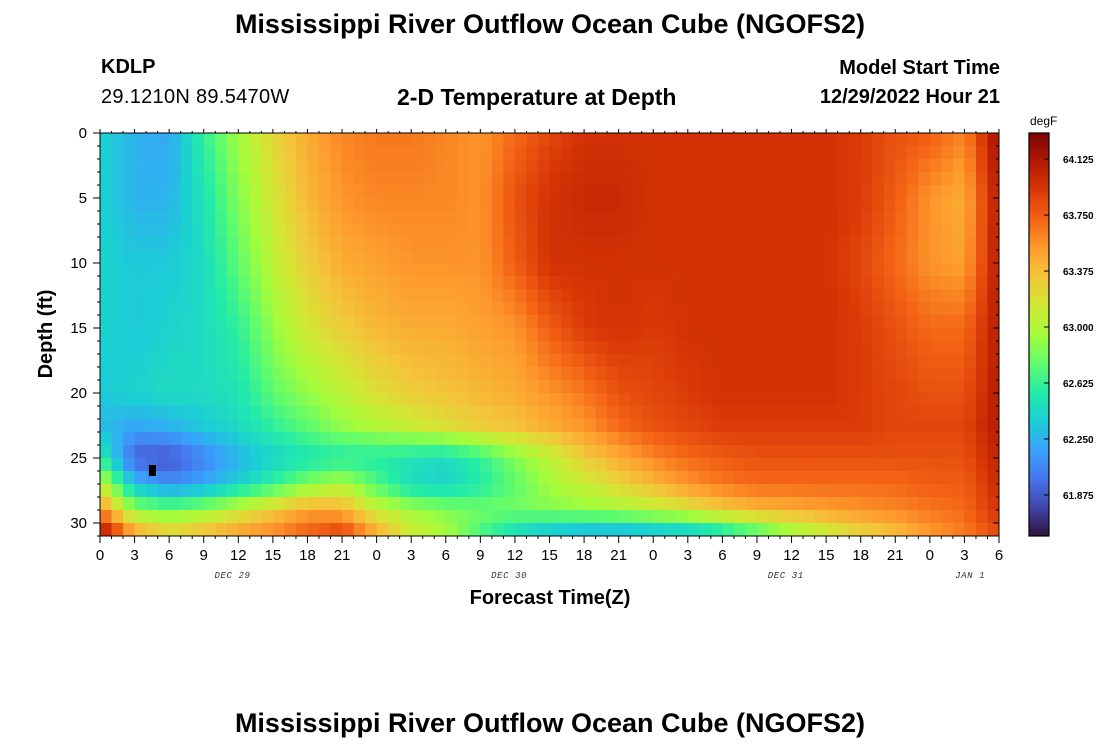 Image resolution: width=1100 pixels, height=750 pixels. What do you see at coordinates (78, 458) in the screenshot?
I see `y-tick-label: 25` at bounding box center [78, 458].